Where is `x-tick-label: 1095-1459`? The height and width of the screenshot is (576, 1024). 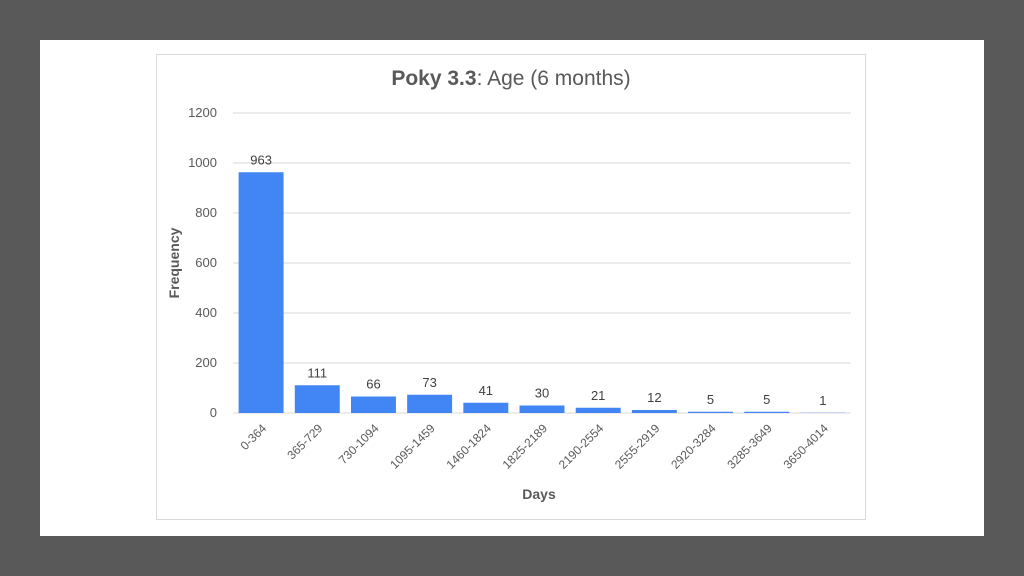 x-tick-label: 1095-1459 is located at coordinates (412, 446).